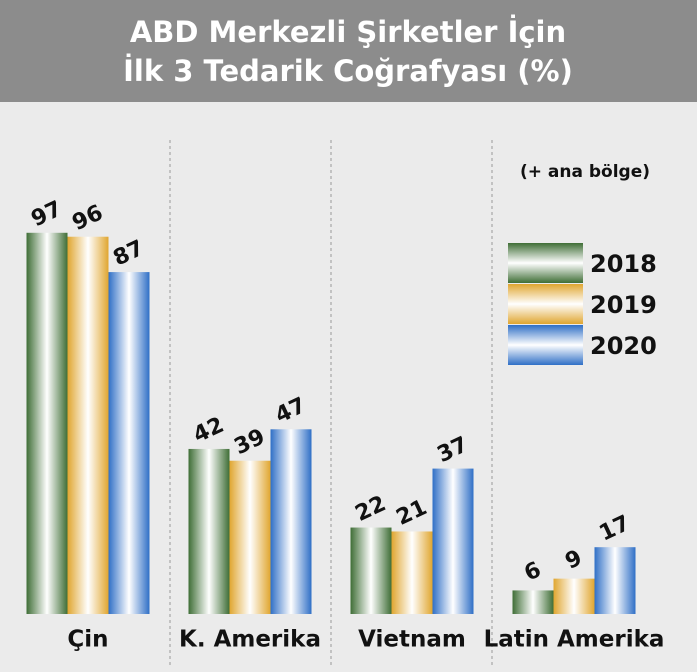 The height and width of the screenshot is (672, 697). What do you see at coordinates (348, 32) in the screenshot?
I see `chart-title: ABD Merkezli Şirketler İçin` at bounding box center [348, 32].